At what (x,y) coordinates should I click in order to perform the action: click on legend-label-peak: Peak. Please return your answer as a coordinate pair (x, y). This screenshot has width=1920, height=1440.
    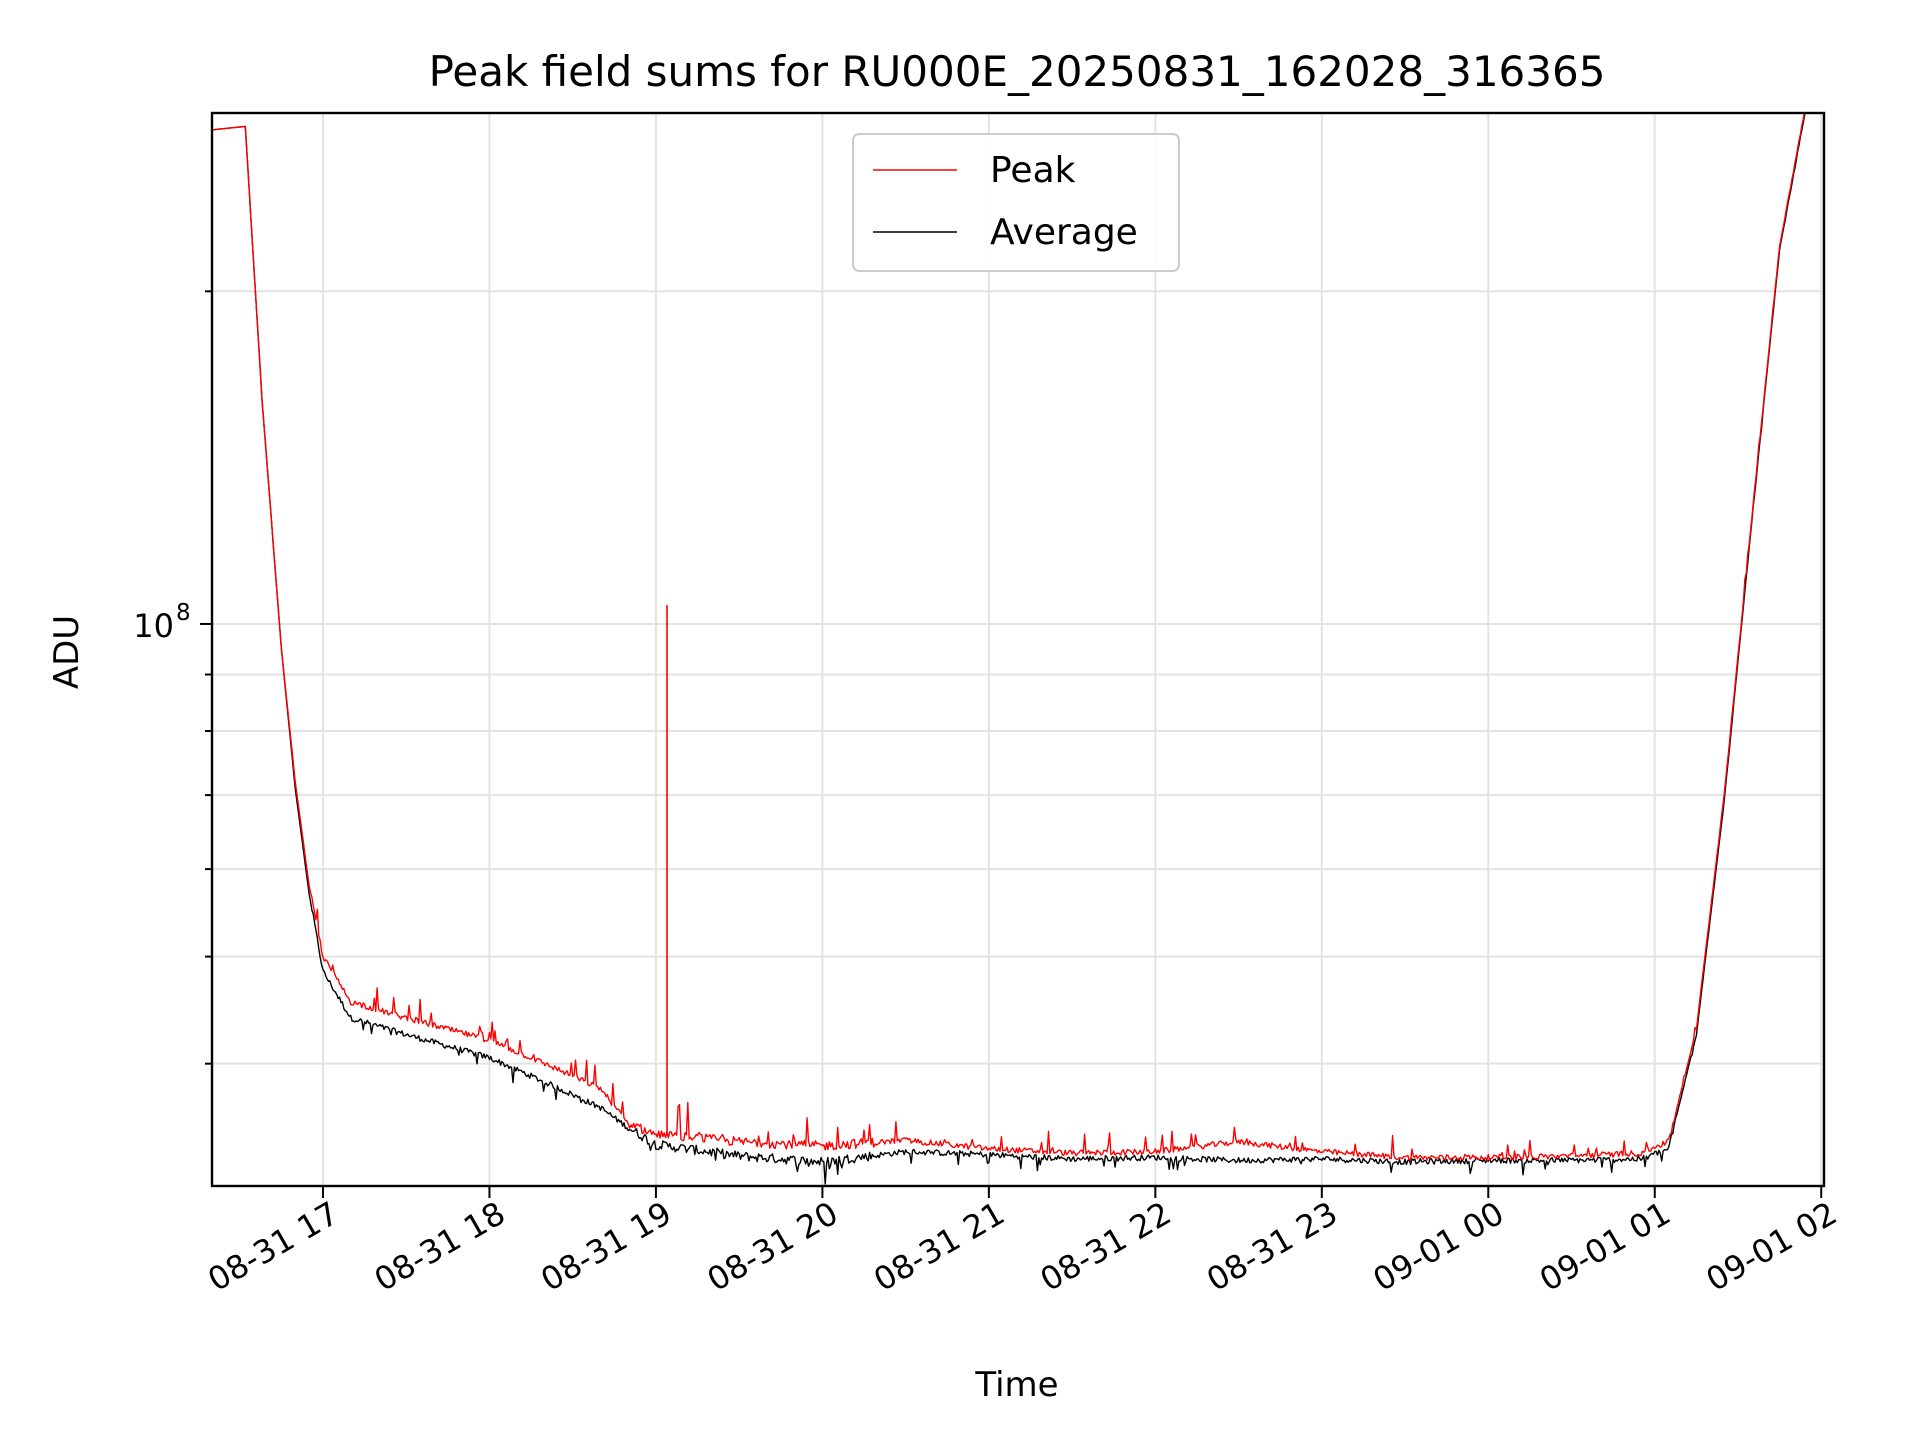
    Looking at the image, I should click on (1033, 170).